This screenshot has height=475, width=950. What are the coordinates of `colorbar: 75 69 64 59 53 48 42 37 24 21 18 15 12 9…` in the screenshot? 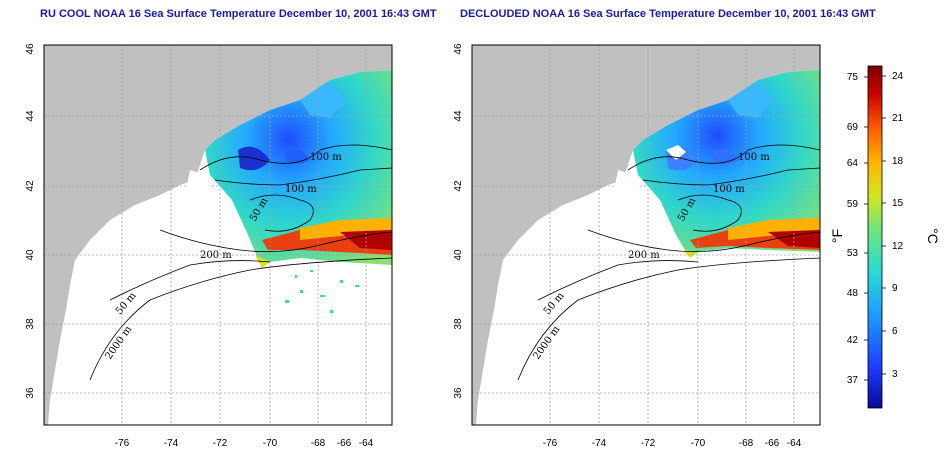 It's located at (885, 237).